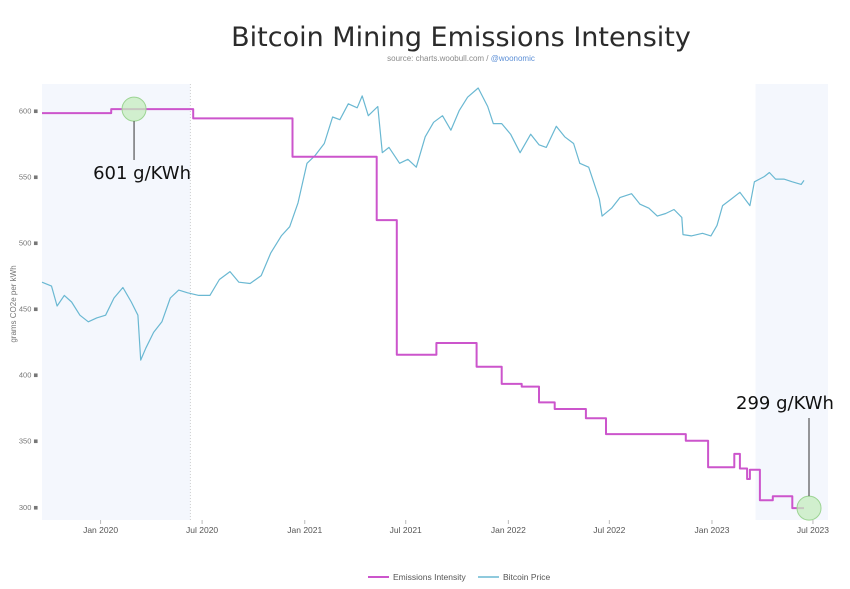  What do you see at coordinates (100, 530) in the screenshot?
I see `x-tick-label: Jan 2020` at bounding box center [100, 530].